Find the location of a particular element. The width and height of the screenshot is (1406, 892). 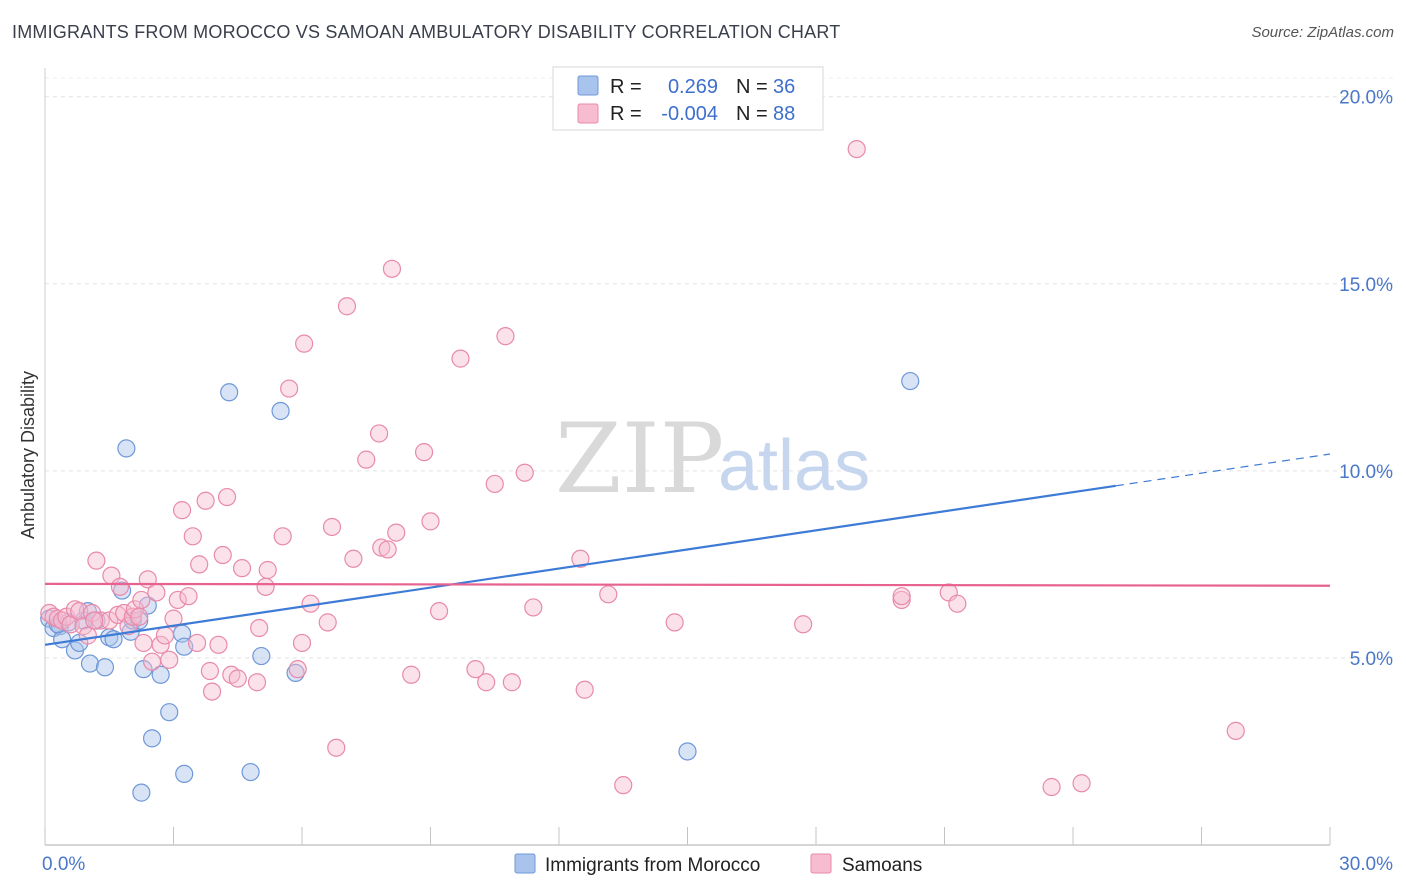

stats-legend-r-value: 0.269 is located at coordinates (693, 87).